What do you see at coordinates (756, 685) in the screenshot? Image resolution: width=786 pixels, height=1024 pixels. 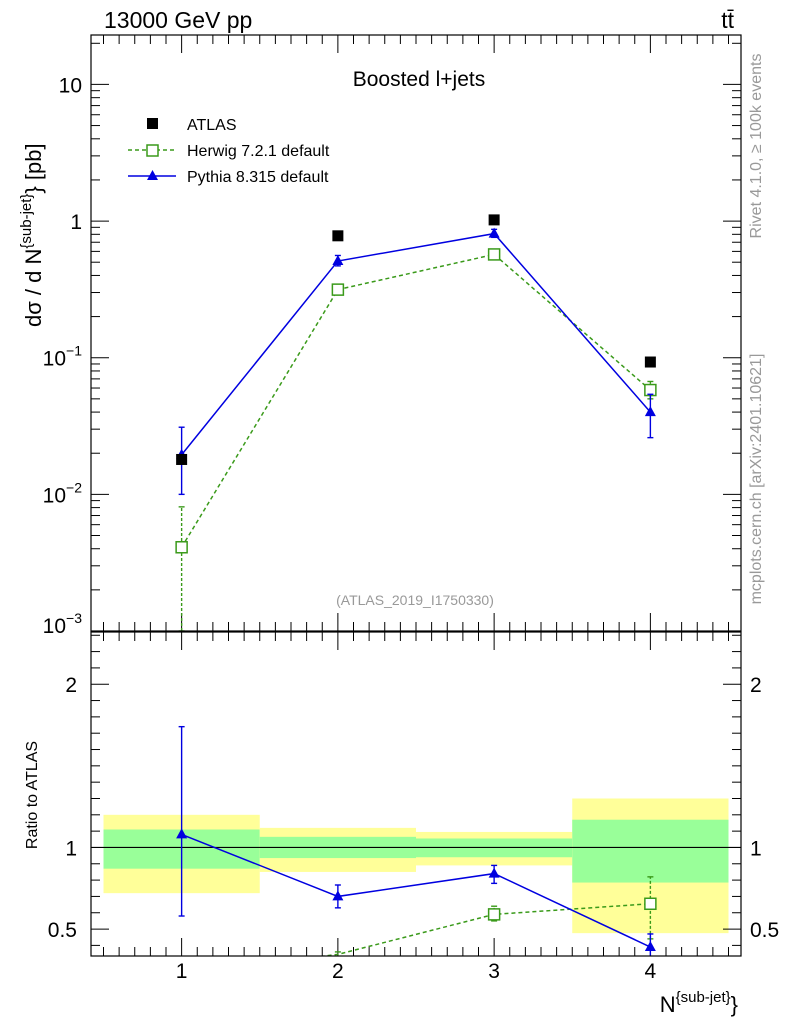 I see `ratio-y-tick-label-right: 2` at bounding box center [756, 685].